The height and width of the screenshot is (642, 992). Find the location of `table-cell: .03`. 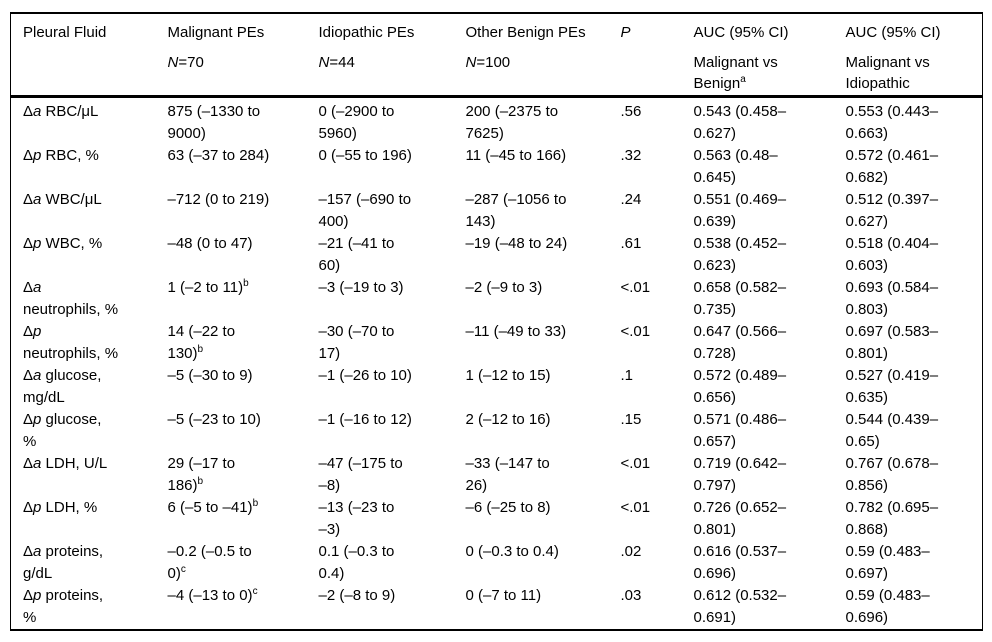

table-cell: .03 is located at coordinates (645, 607).